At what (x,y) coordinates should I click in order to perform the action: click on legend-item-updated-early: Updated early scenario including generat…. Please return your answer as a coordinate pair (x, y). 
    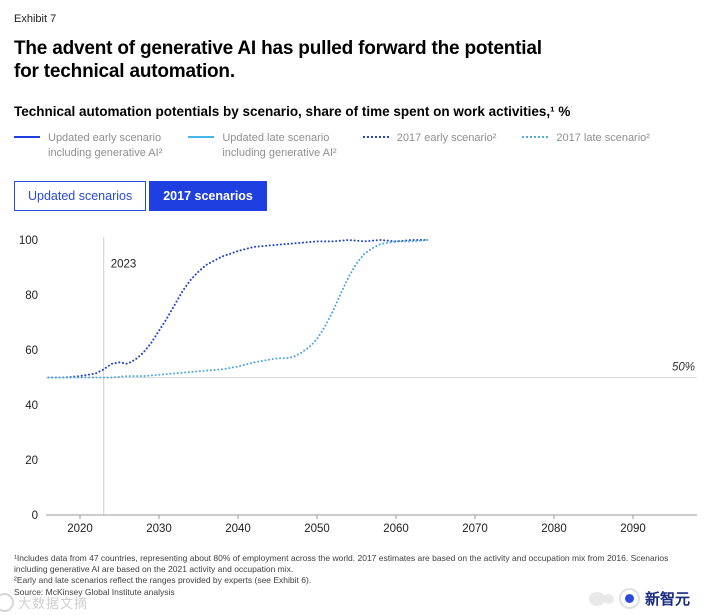
    Looking at the image, I should click on (88, 145).